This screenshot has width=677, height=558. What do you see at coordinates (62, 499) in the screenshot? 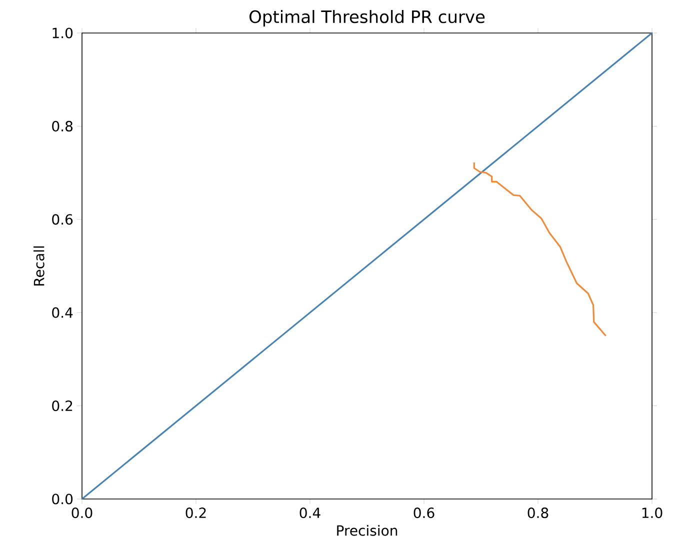
I see `y-tick-label: 0.0` at bounding box center [62, 499].